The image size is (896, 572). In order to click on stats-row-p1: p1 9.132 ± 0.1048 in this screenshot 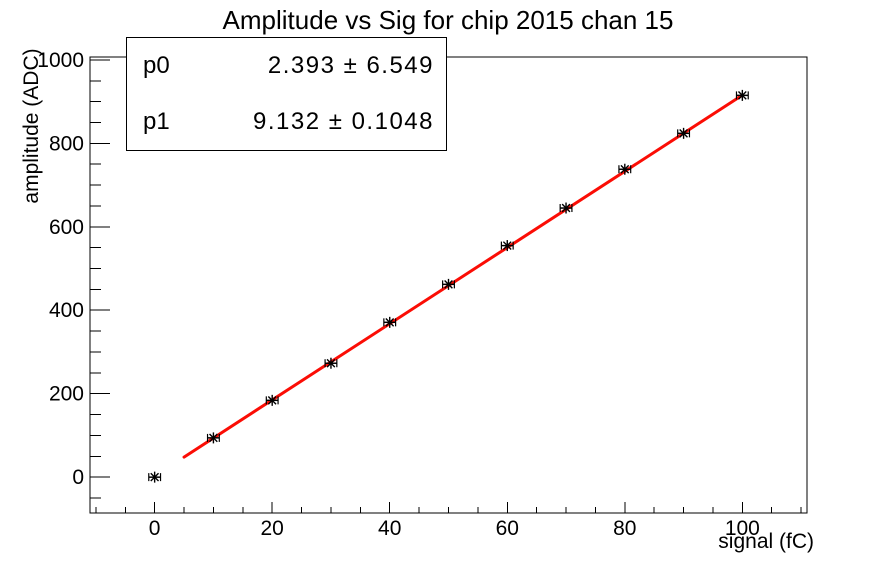, I will do `click(286, 122)`.